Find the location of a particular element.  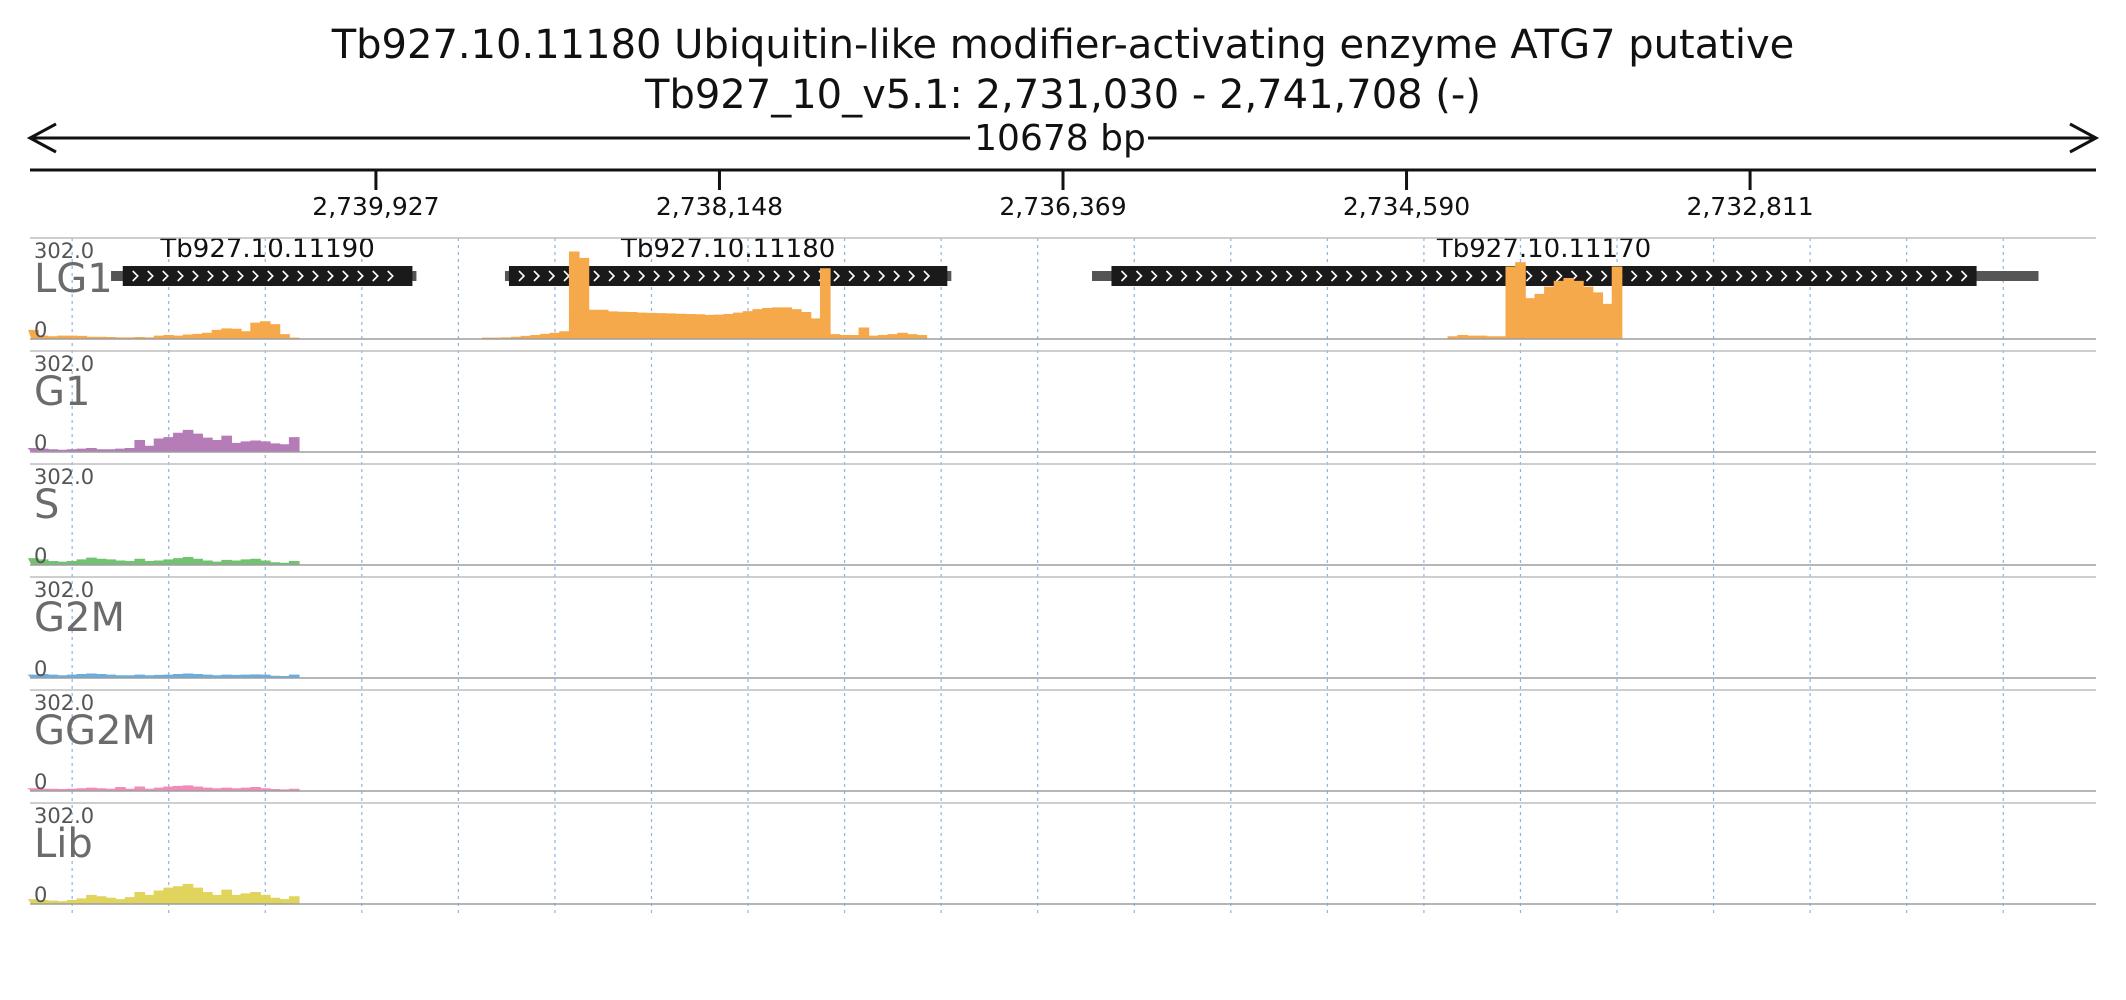

coverage-area-g1 is located at coordinates (1061, 441).